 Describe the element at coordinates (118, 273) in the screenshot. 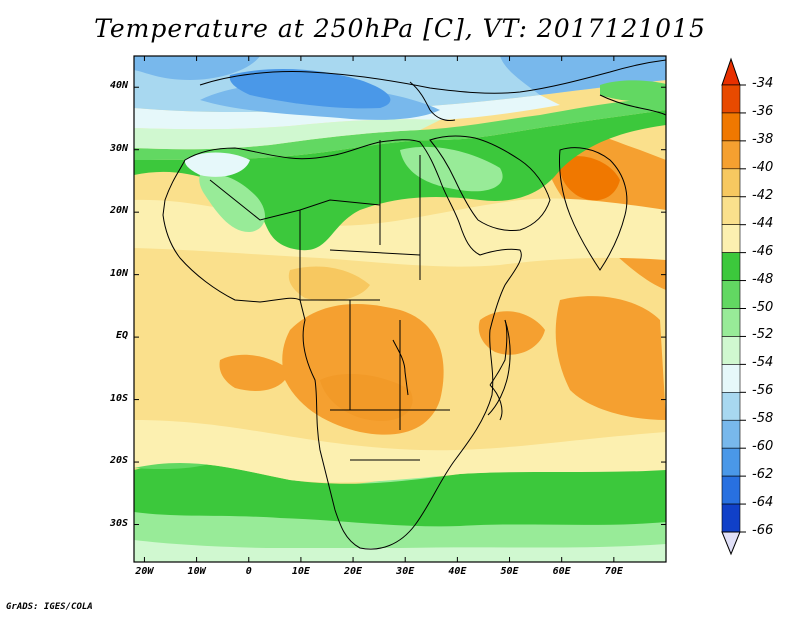

I see `lat-label: 10N` at that location.